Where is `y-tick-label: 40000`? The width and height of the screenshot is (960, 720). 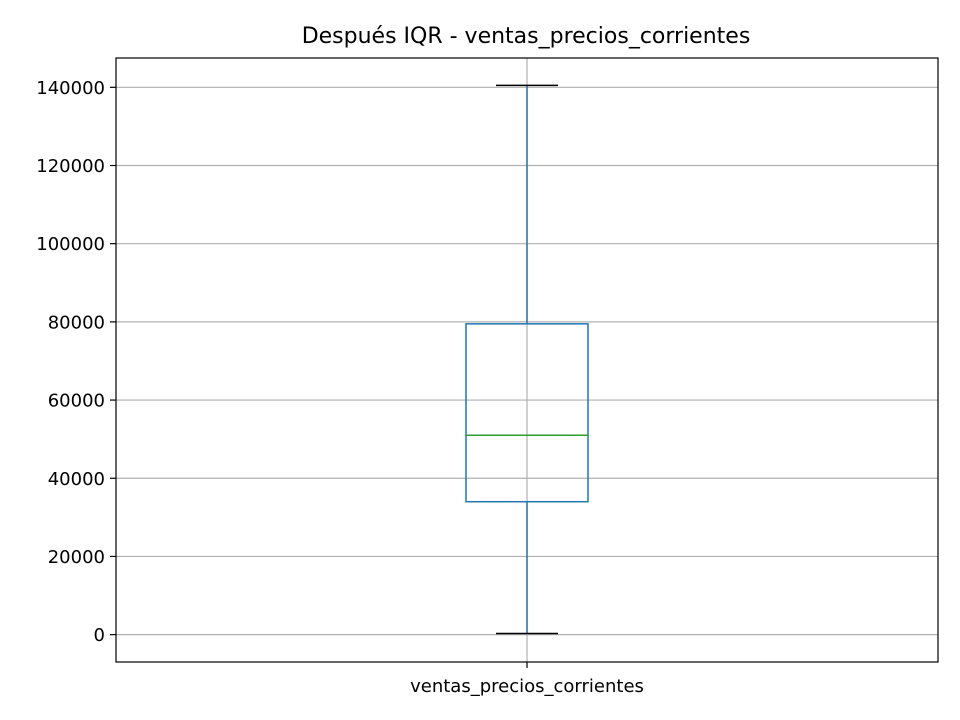
y-tick-label: 40000 is located at coordinates (76, 479).